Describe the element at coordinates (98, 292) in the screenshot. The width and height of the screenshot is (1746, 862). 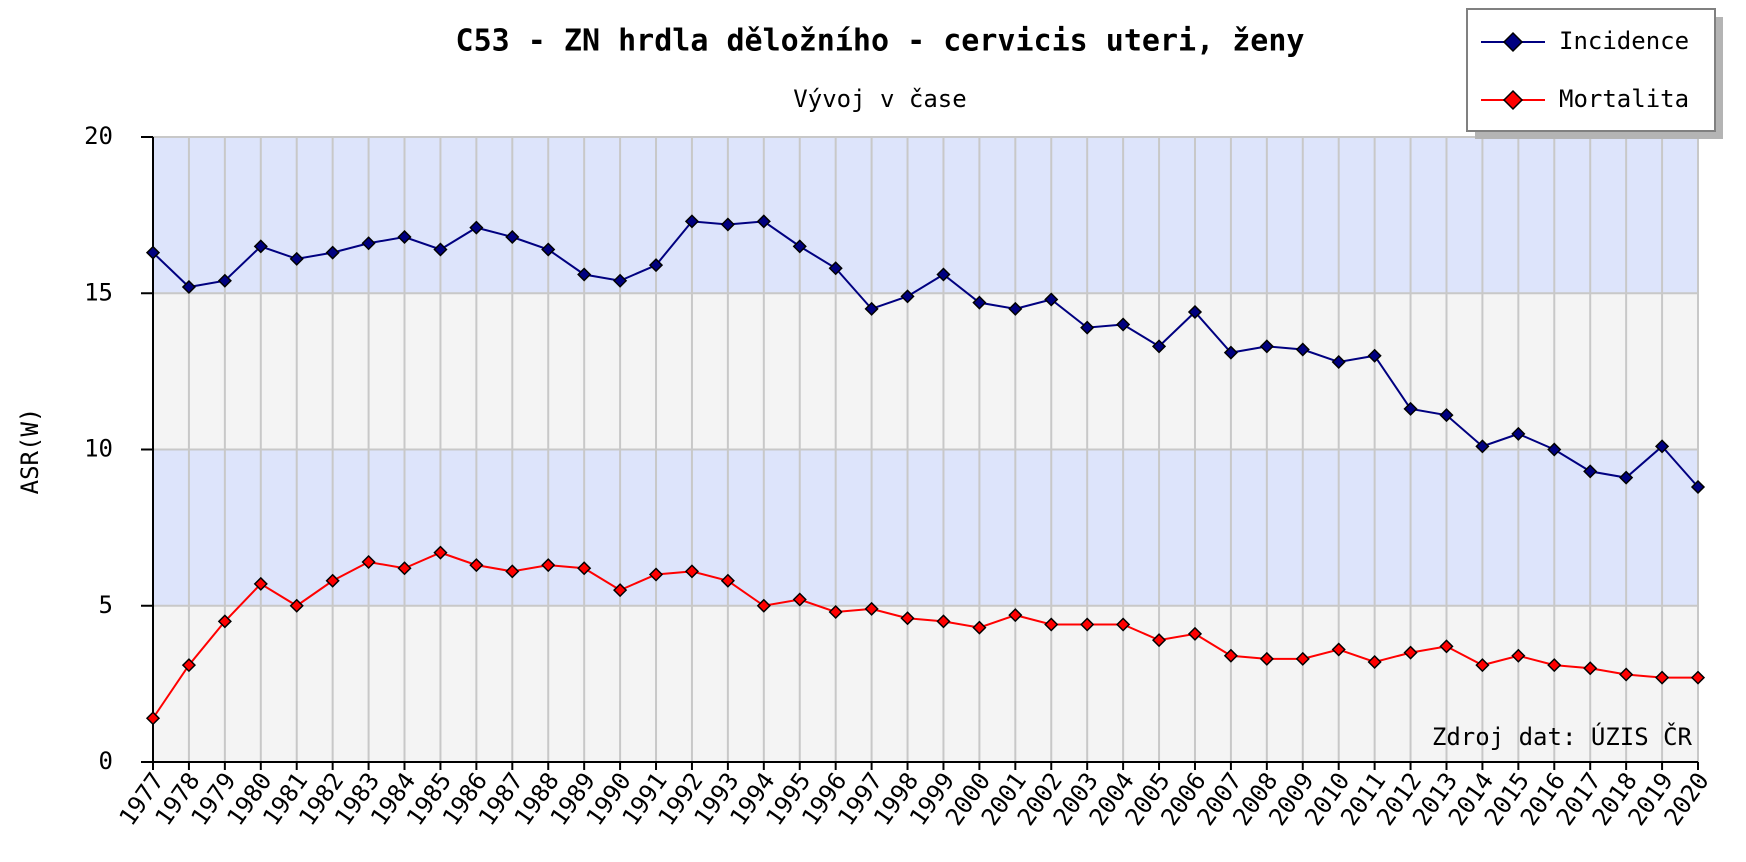
I see `y-tick-label: 15` at that location.